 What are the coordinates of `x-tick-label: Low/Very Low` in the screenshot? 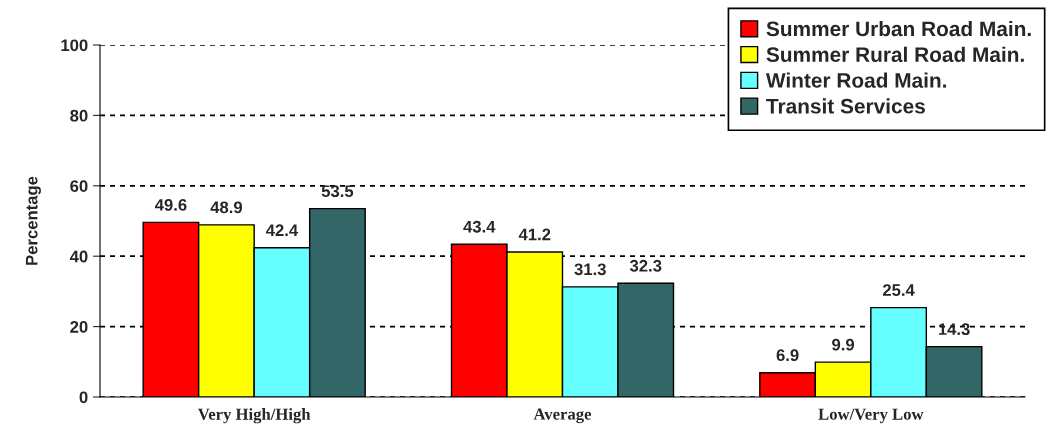 It's located at (871, 416).